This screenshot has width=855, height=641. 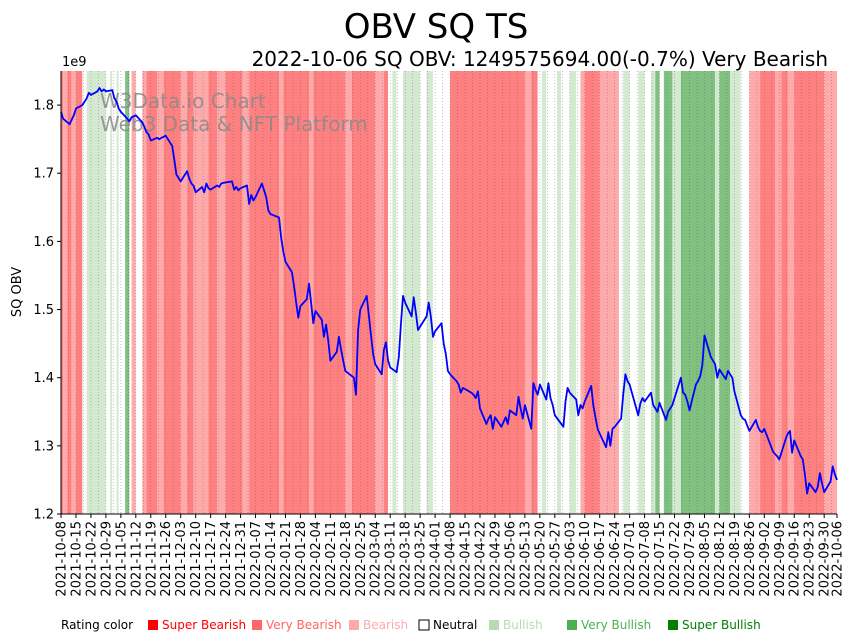 What do you see at coordinates (424, 625) in the screenshot?
I see `legend-swatch-neutral` at bounding box center [424, 625].